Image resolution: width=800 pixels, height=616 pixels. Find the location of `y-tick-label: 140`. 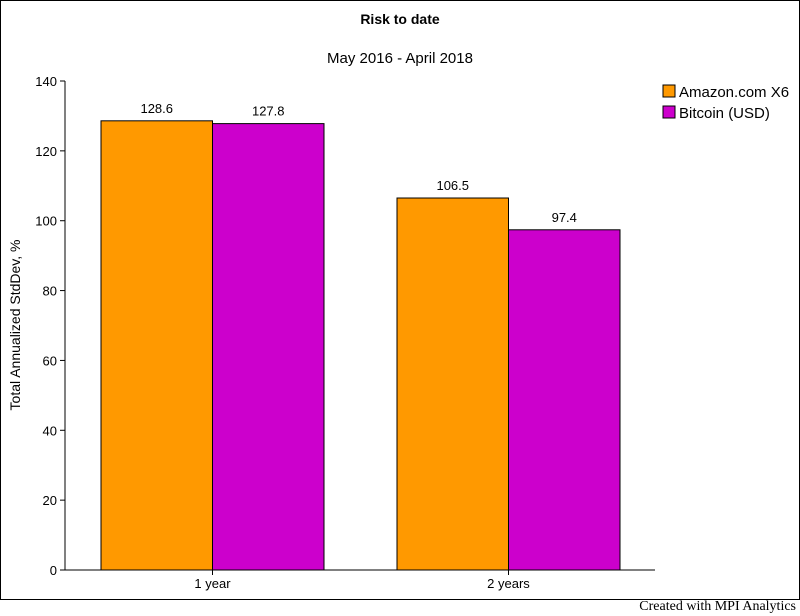

y-tick-label: 140 is located at coordinates (46, 81).